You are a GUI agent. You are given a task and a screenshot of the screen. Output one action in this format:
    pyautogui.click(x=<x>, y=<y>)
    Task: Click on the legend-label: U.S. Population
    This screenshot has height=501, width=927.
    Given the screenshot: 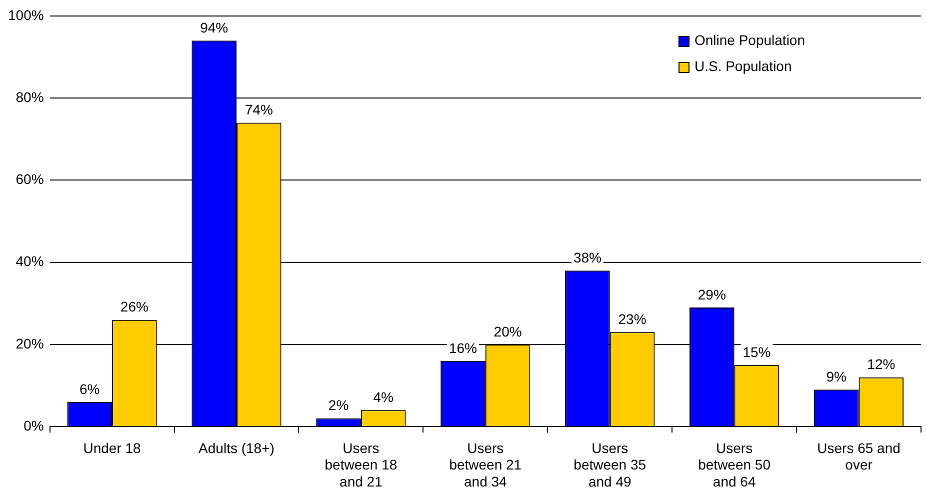 What is the action you would take?
    pyautogui.click(x=743, y=66)
    